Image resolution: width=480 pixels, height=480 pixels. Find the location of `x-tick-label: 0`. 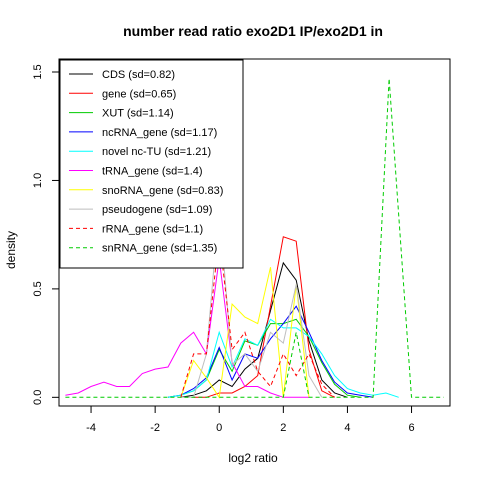

x-tick-label: 0 is located at coordinates (219, 428).